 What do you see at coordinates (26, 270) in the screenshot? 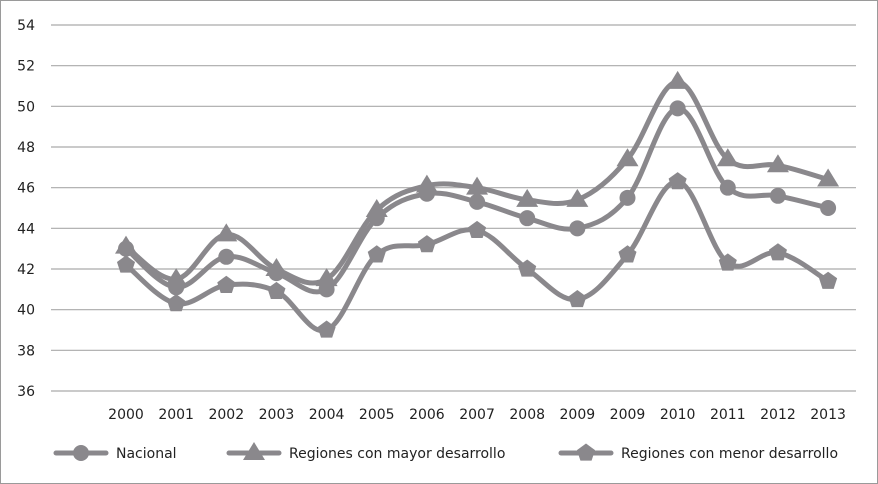
I see `y-tick-label: 42` at bounding box center [26, 270].